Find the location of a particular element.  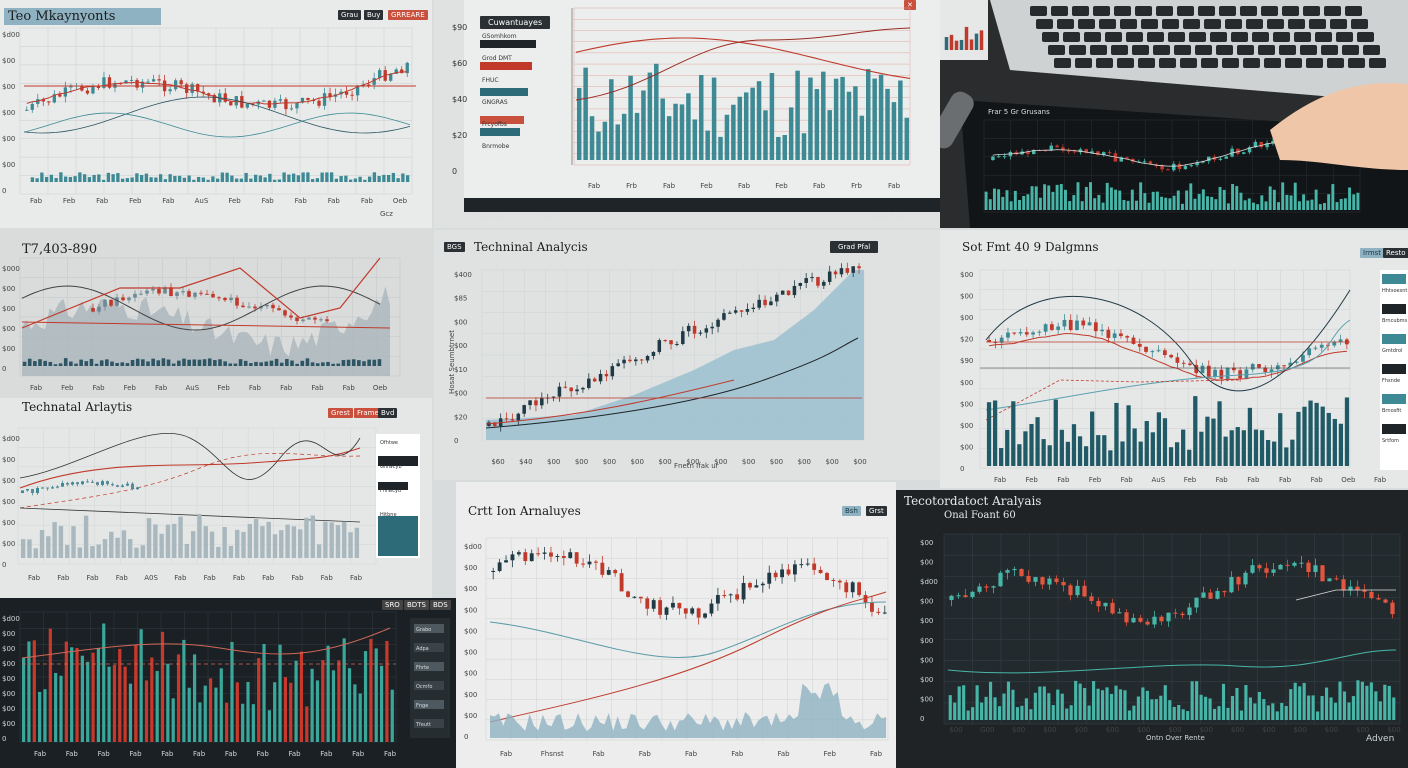

panel-10-chip-1: SRO is located at coordinates (392, 605).